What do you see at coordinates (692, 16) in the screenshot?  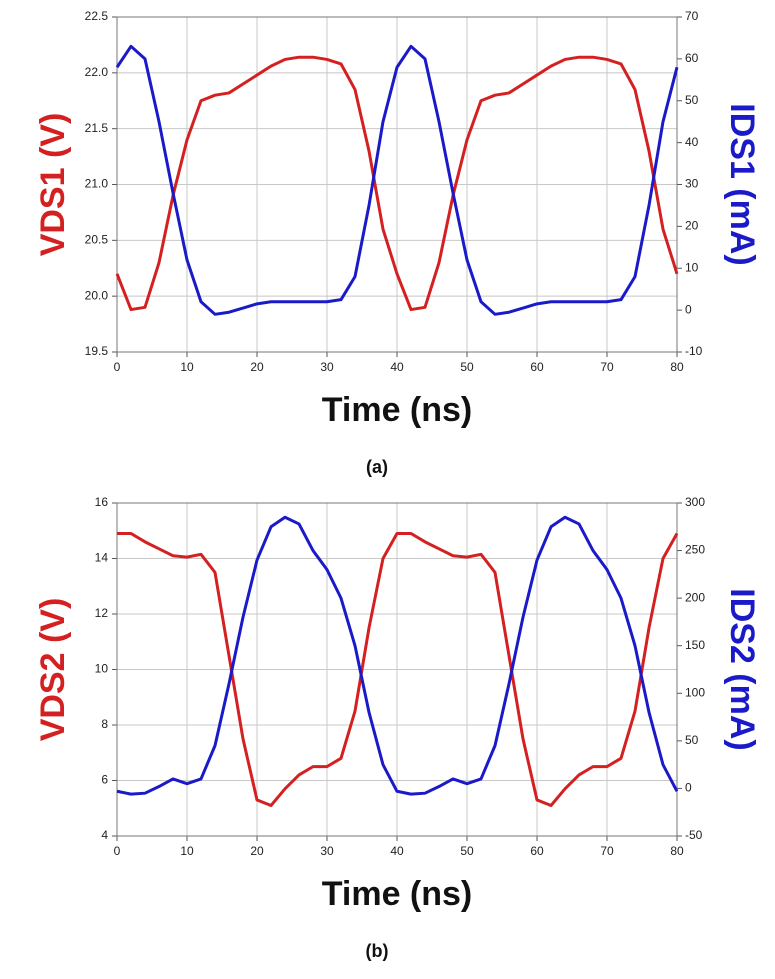 I see `y2-tick-label: 70` at bounding box center [692, 16].